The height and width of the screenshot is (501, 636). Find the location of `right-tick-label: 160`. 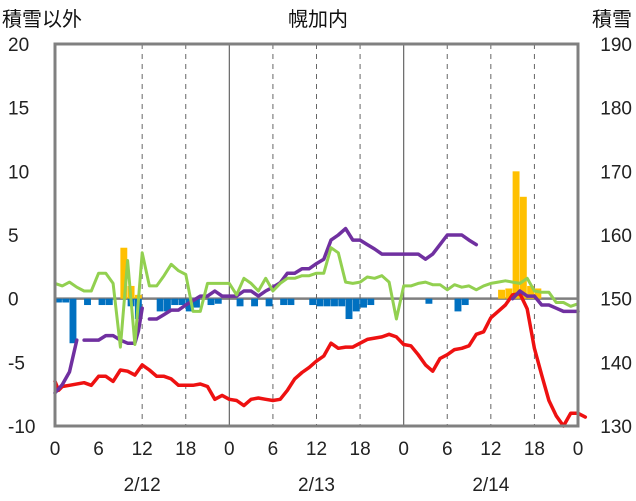

right-tick-label: 160 is located at coordinates (616, 236).